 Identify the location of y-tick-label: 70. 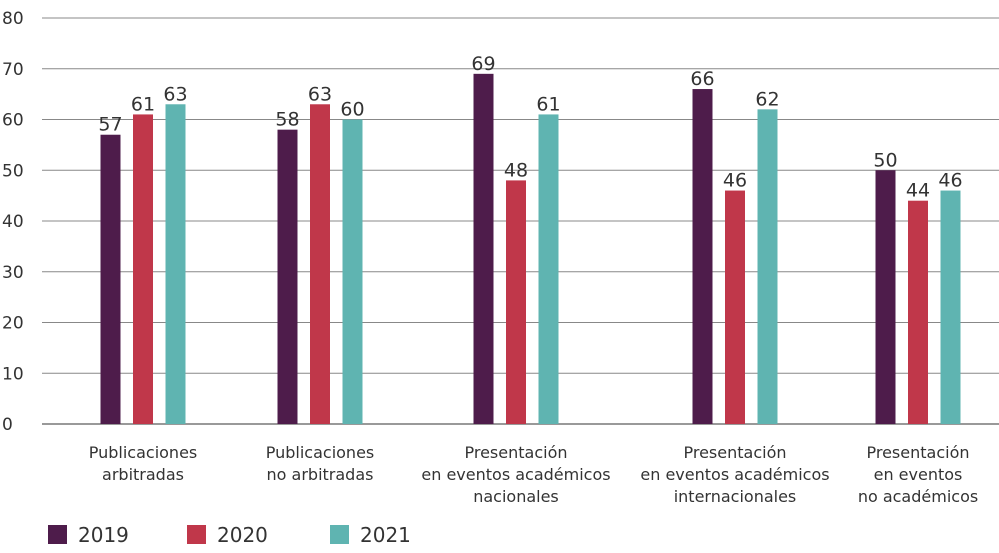
(13, 70).